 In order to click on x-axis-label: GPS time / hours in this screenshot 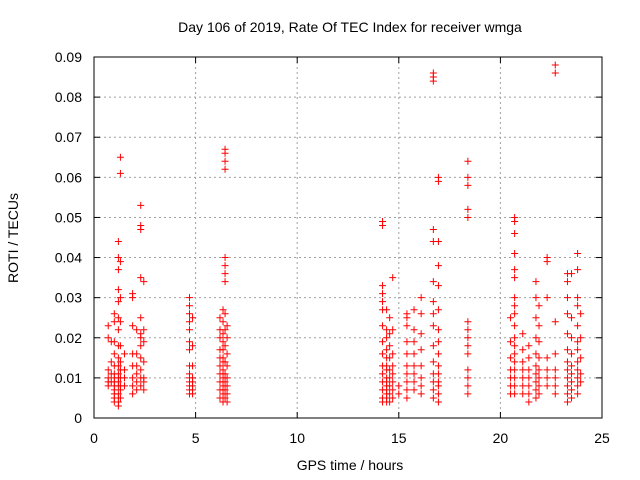, I will do `click(350, 465)`.